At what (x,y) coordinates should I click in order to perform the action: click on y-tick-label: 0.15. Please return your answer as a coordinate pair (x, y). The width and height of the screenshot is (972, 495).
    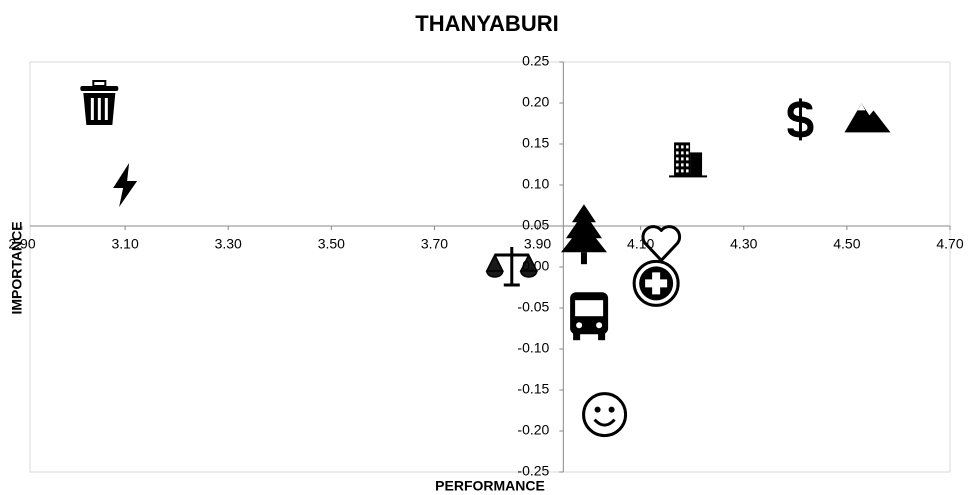
    Looking at the image, I should click on (535, 143).